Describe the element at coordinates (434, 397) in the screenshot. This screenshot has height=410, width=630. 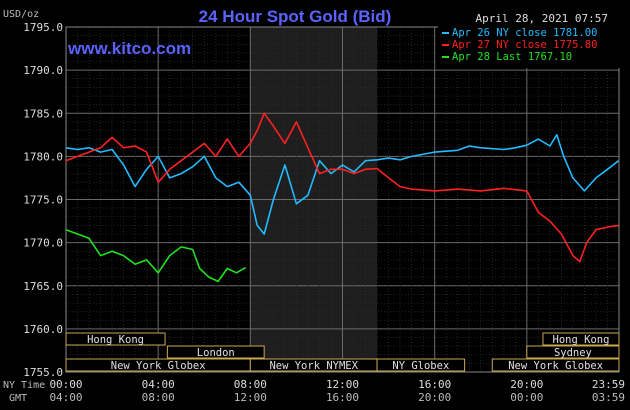
I see `x-tick-label-gmt: 20:00` at that location.